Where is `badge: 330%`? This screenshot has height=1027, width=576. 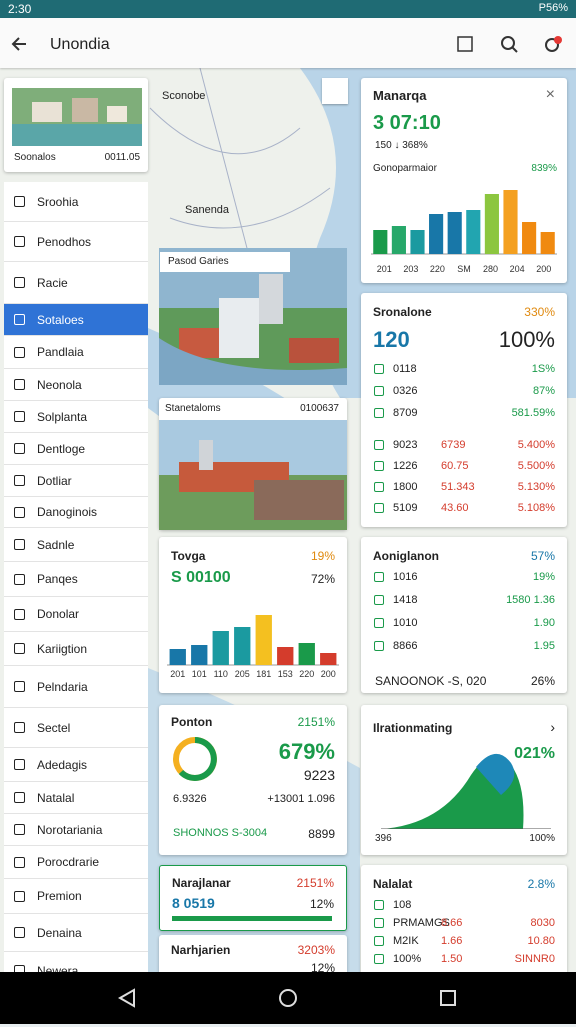 badge: 330% is located at coordinates (539, 312).